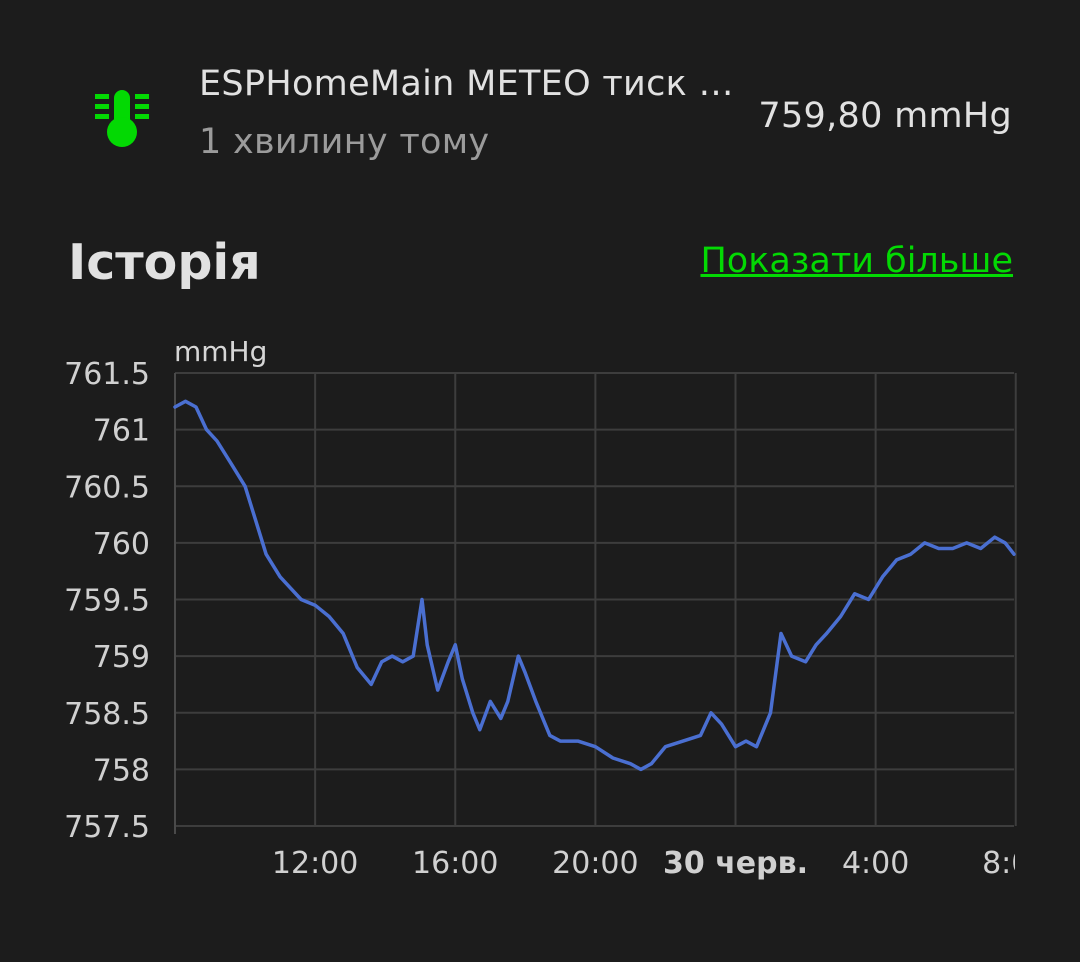 Image resolution: width=1080 pixels, height=962 pixels. Describe the element at coordinates (885, 116) in the screenshot. I see `entity-state-value: 759,80 mmHg` at that location.